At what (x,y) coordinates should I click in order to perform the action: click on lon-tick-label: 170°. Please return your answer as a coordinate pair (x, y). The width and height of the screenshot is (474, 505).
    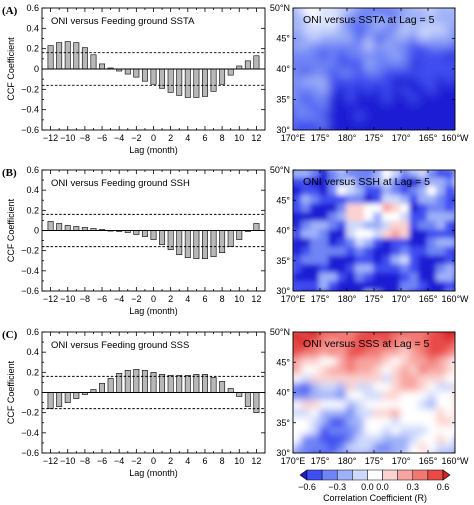
    Looking at the image, I should click on (401, 461).